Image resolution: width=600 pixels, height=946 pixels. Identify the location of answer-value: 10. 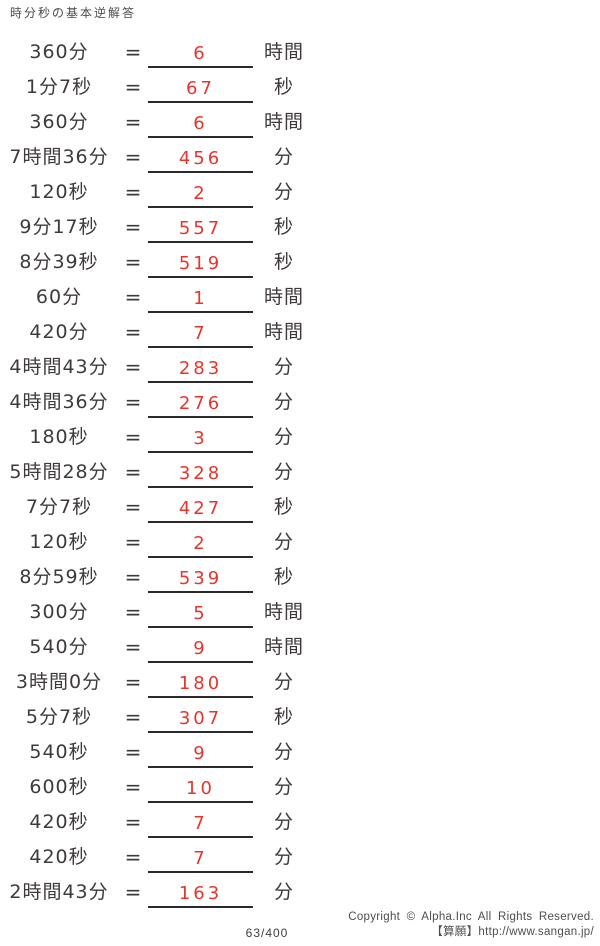
(200, 788).